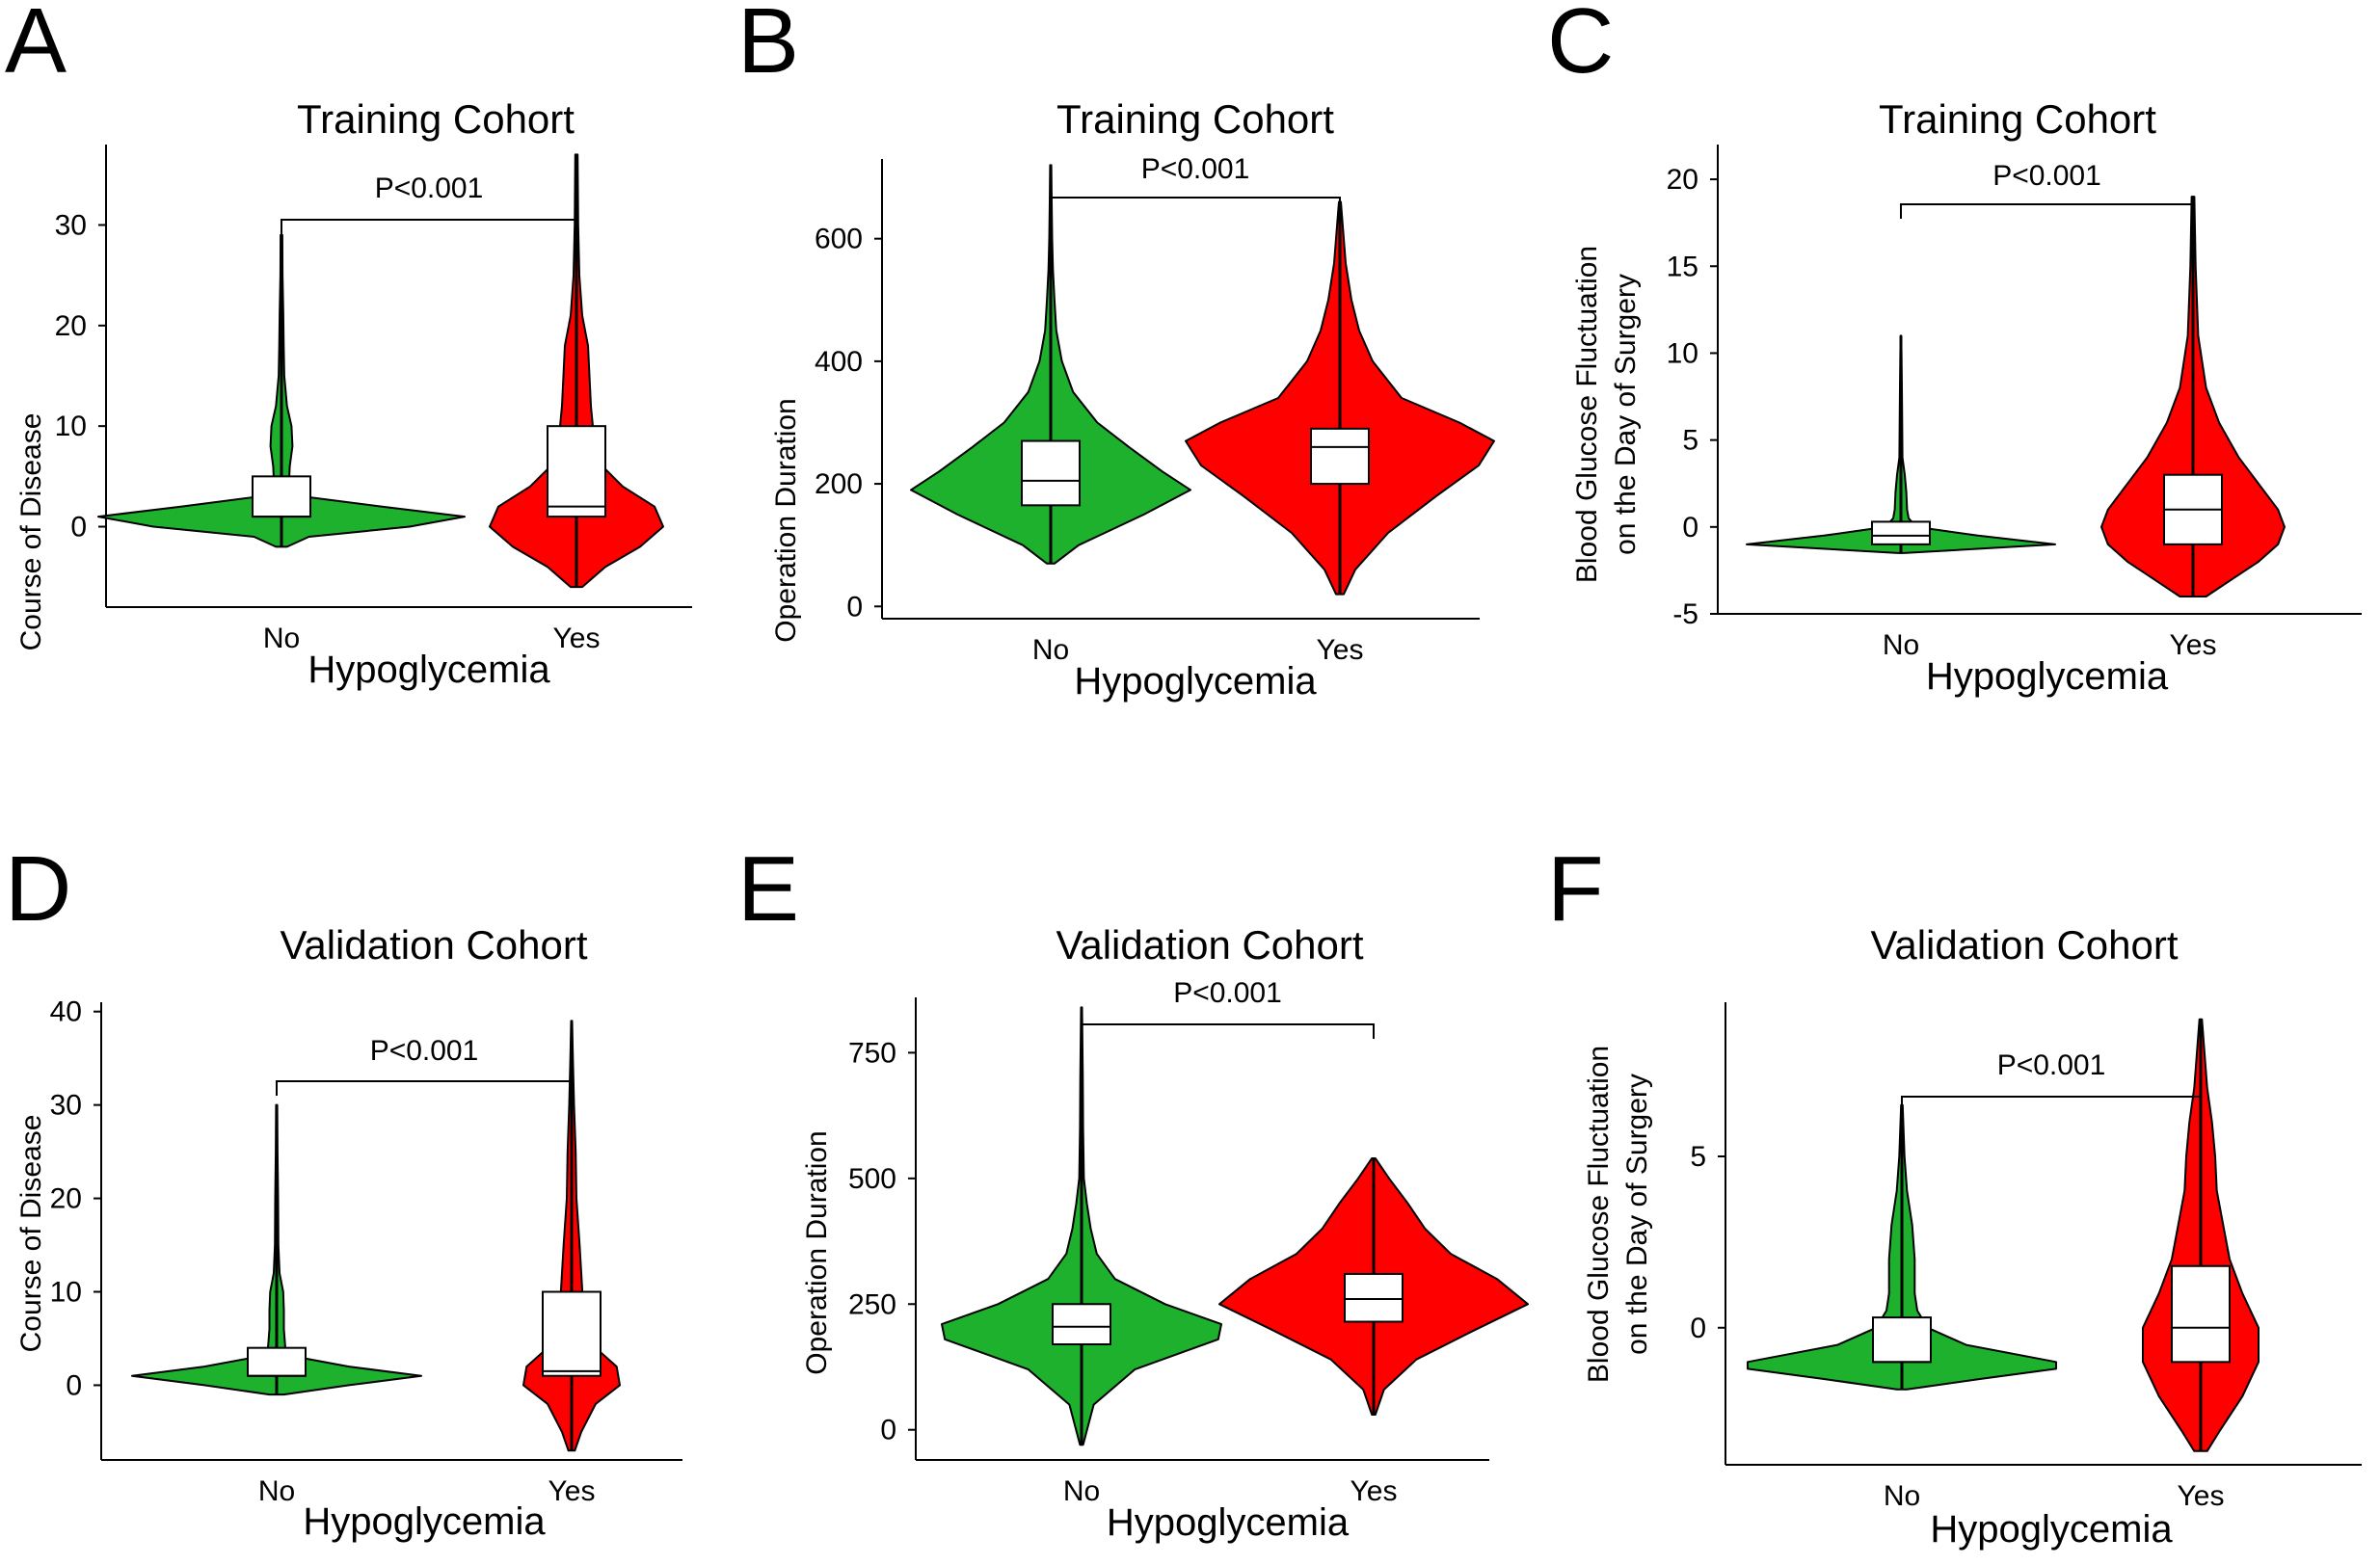  Describe the element at coordinates (1580, 46) in the screenshot. I see `panel-letter: C` at that location.